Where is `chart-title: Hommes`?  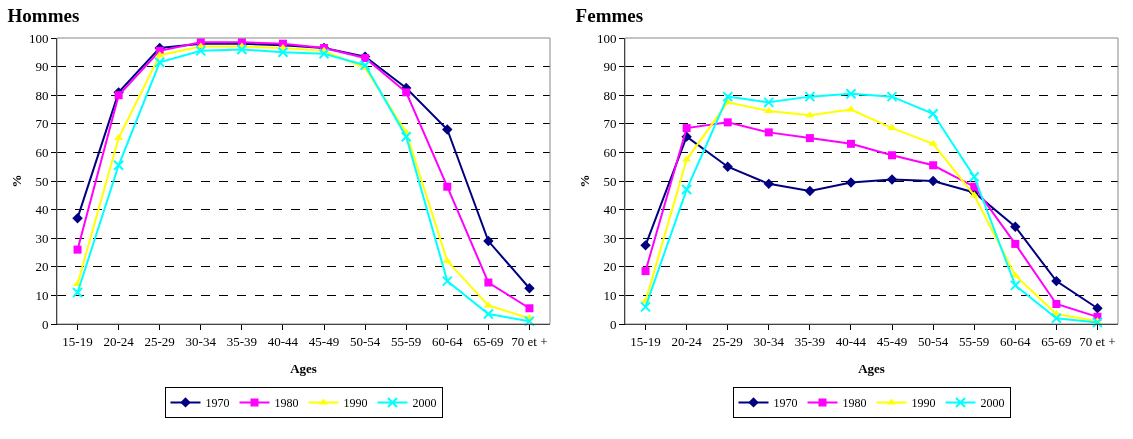 chart-title: Hommes is located at coordinates (43, 15).